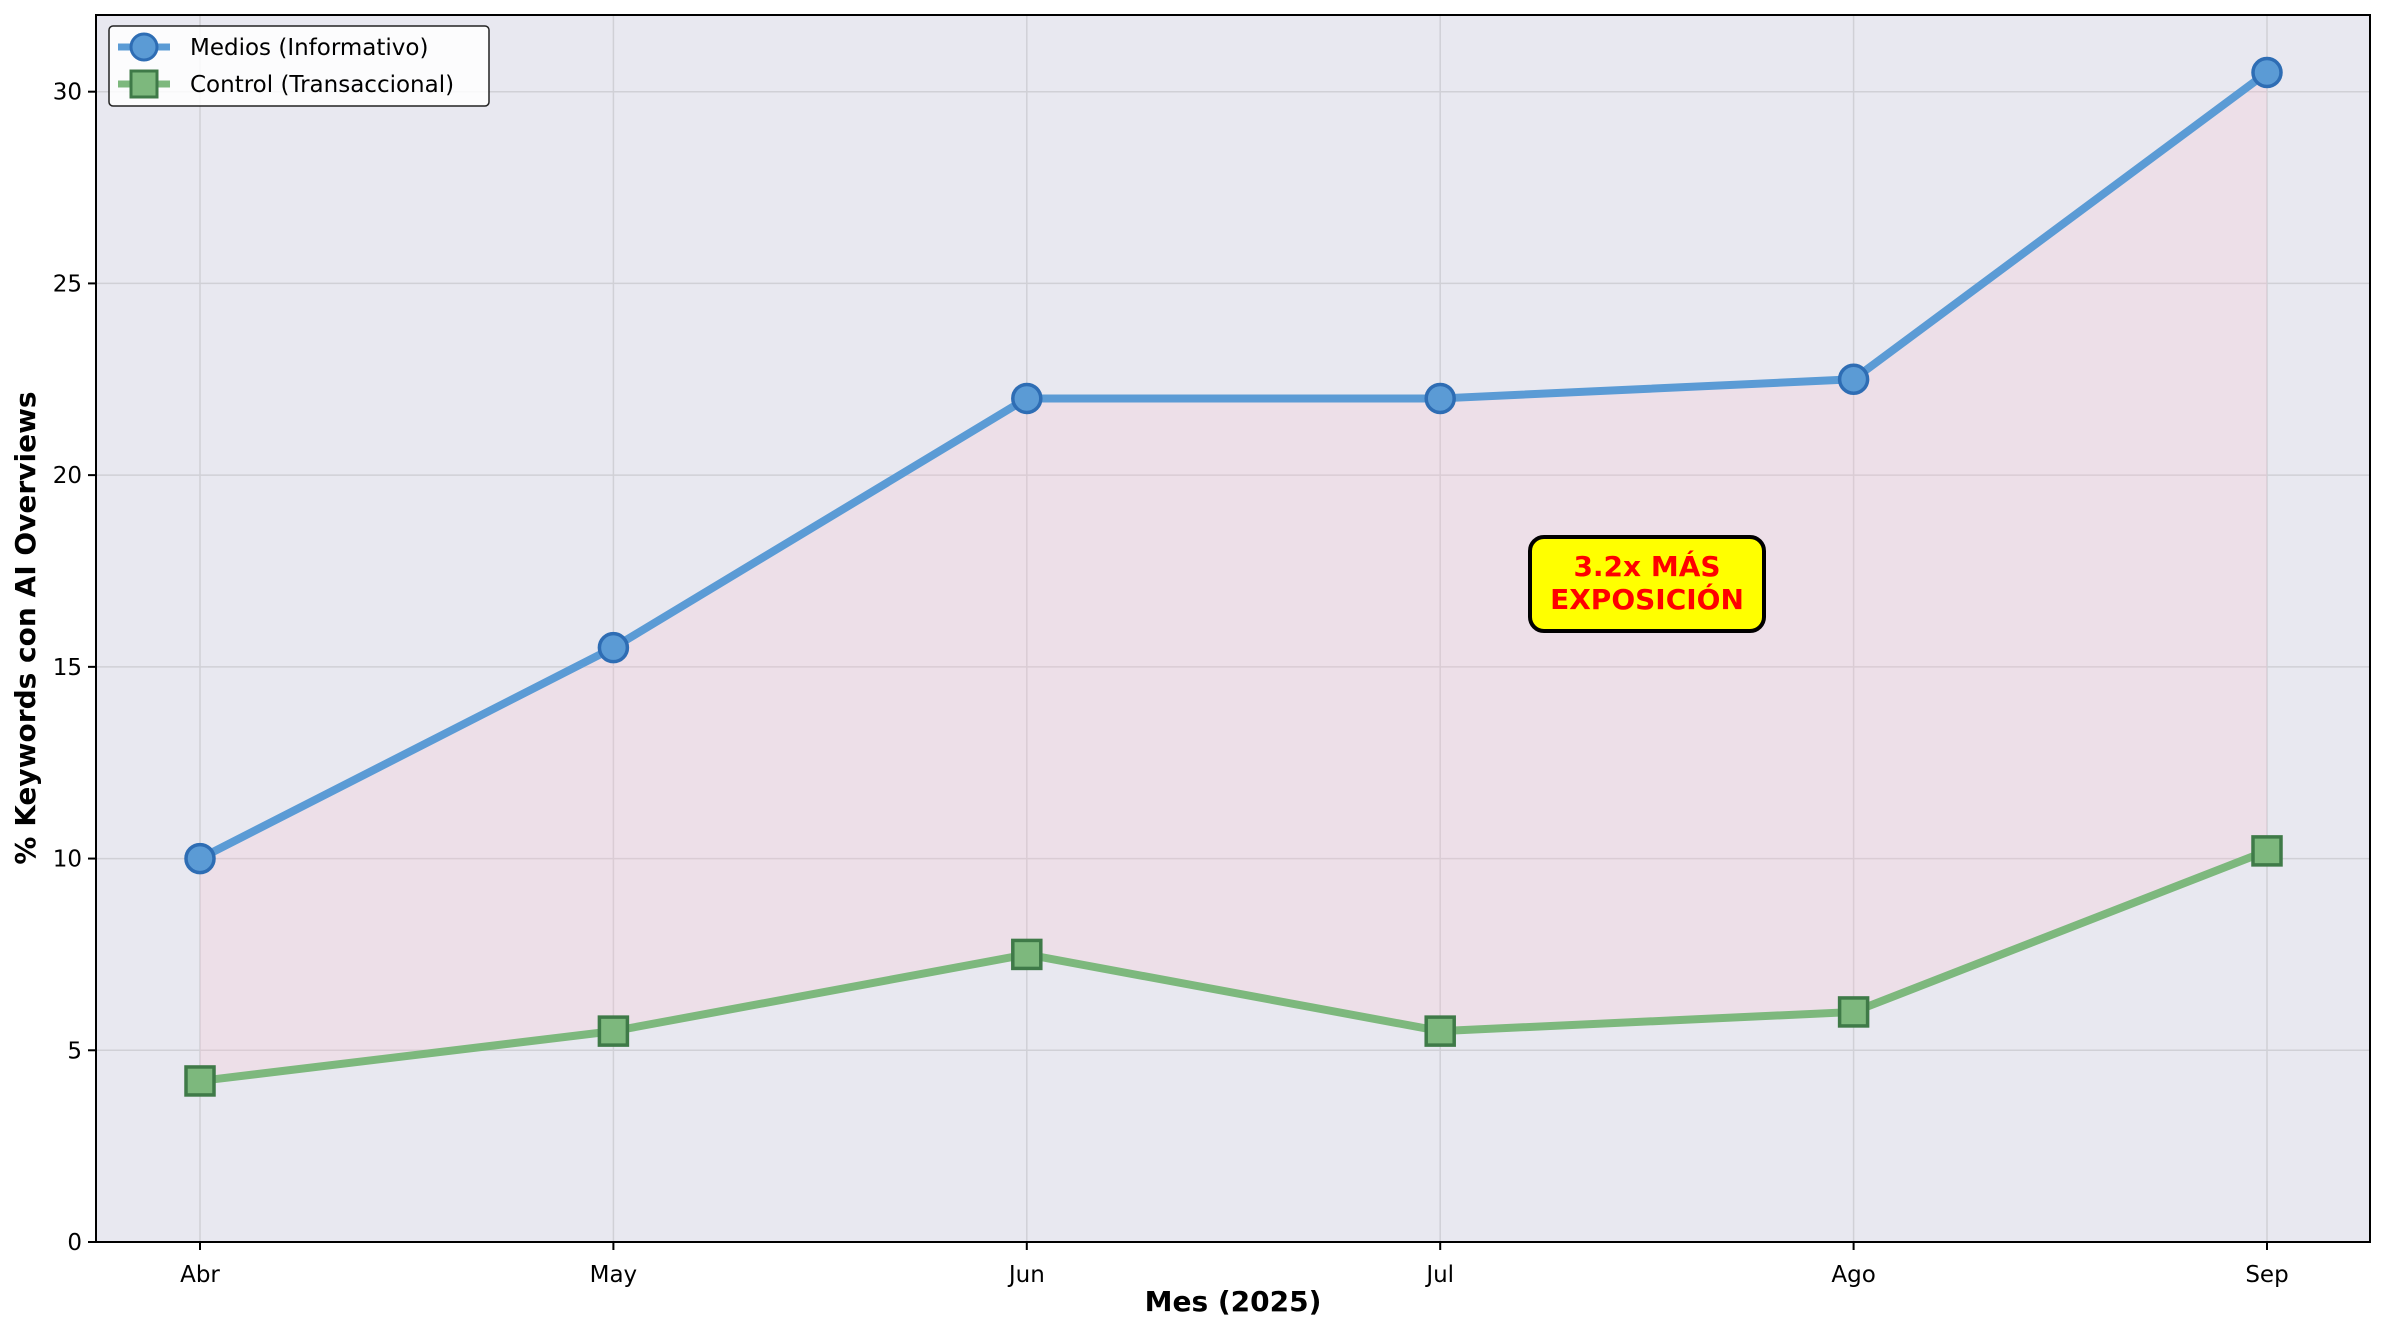  Describe the element at coordinates (614, 1275) in the screenshot. I see `x-tick-label: May` at that location.